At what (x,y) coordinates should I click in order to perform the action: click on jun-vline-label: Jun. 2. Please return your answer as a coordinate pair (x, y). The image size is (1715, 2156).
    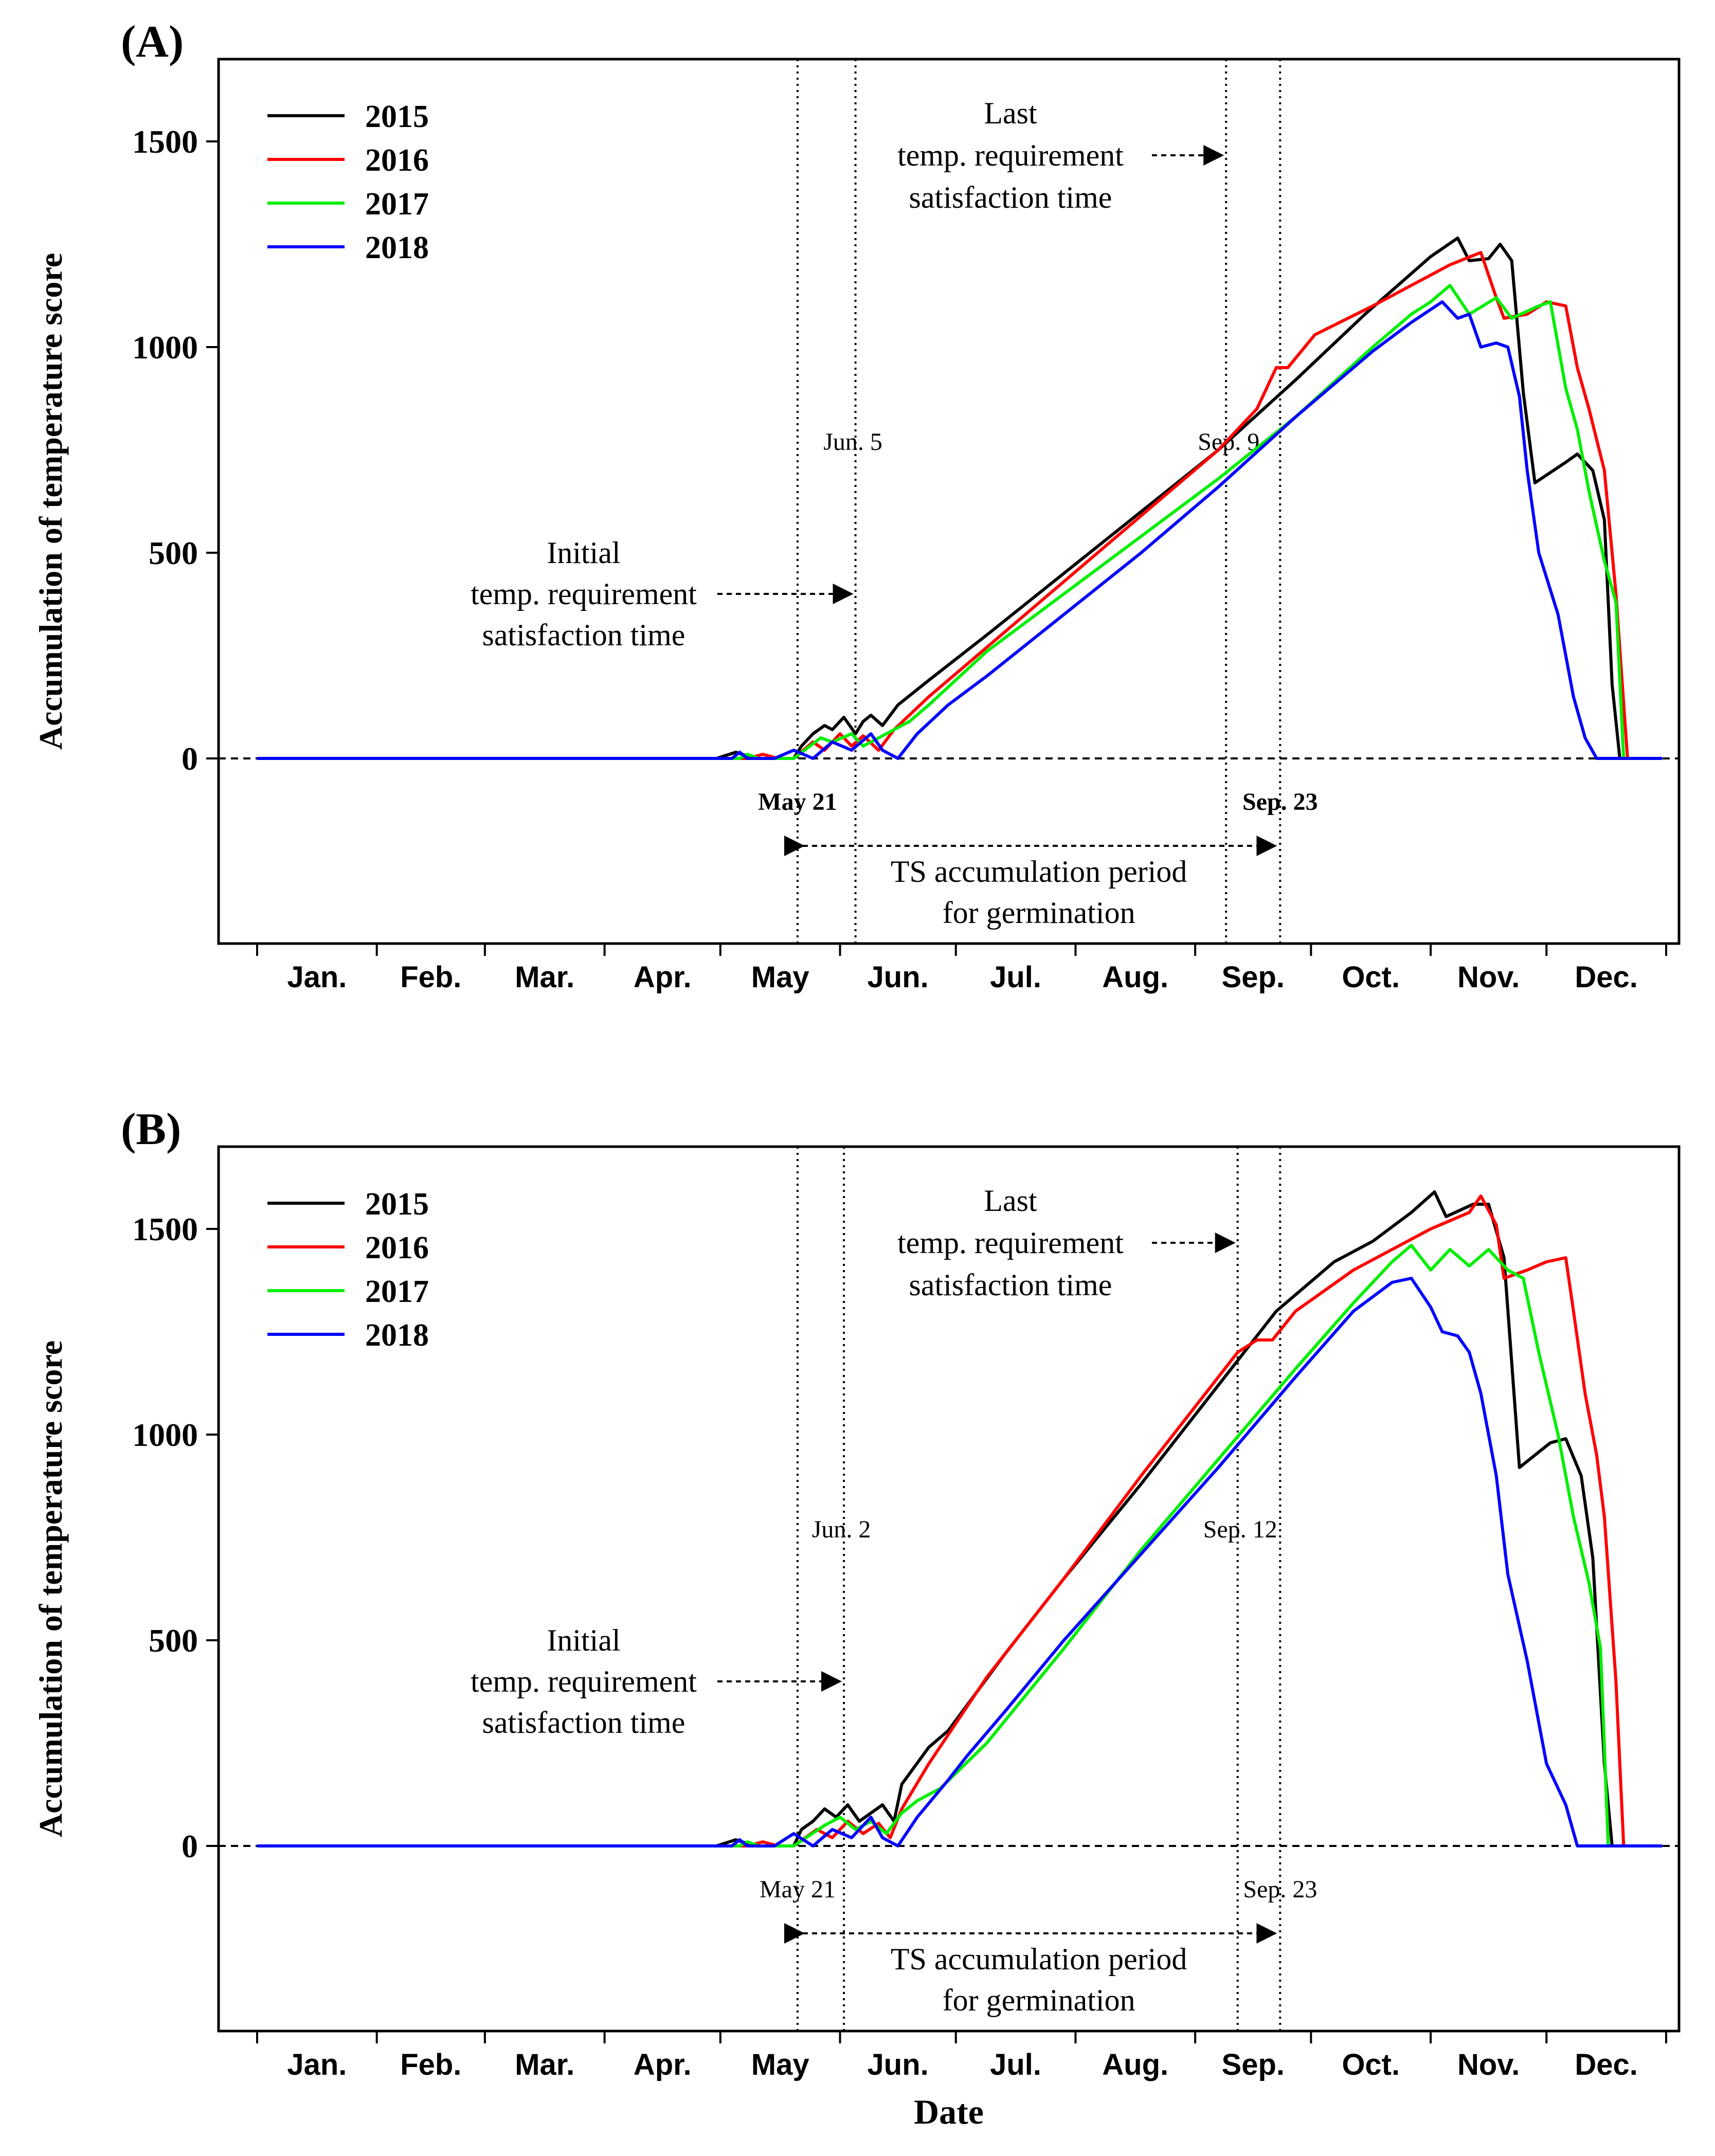
    Looking at the image, I should click on (841, 1530).